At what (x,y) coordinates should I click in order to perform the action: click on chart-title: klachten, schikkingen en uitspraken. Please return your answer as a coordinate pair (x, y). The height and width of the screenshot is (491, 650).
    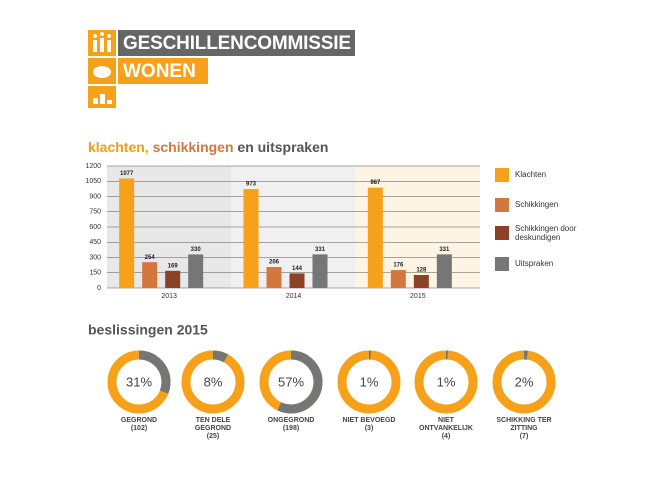
    Looking at the image, I should click on (208, 147).